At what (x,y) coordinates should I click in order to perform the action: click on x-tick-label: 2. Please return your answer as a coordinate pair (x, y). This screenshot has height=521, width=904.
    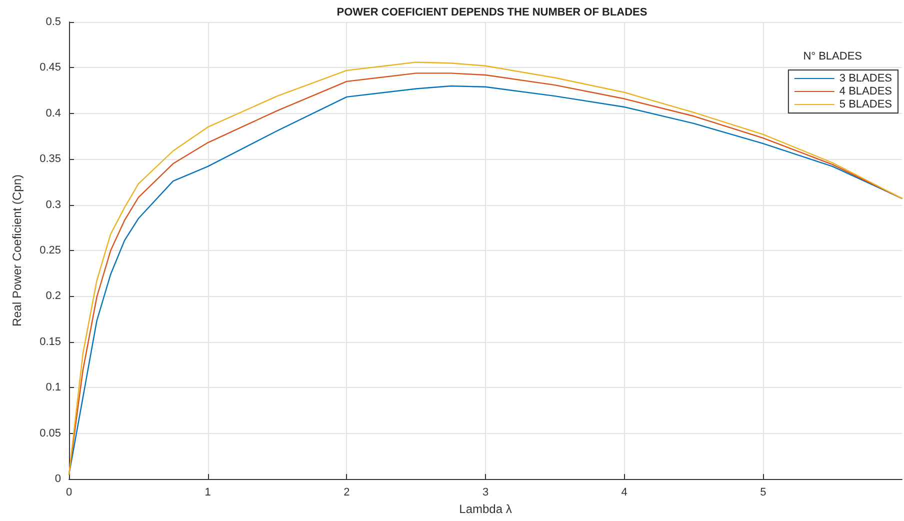
    Looking at the image, I should click on (347, 492).